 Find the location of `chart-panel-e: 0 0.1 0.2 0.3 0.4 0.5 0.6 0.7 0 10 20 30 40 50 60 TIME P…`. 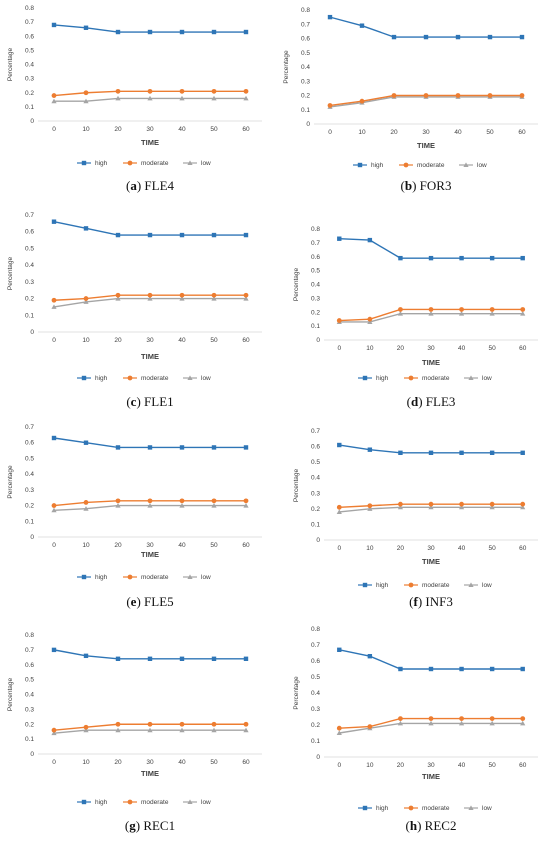

chart-panel-e: 0 0.1 0.2 0.3 0.4 0.5 0.6 0.7 0 10 20 30 40 50 60 TIME P… is located at coordinates (134, 516).